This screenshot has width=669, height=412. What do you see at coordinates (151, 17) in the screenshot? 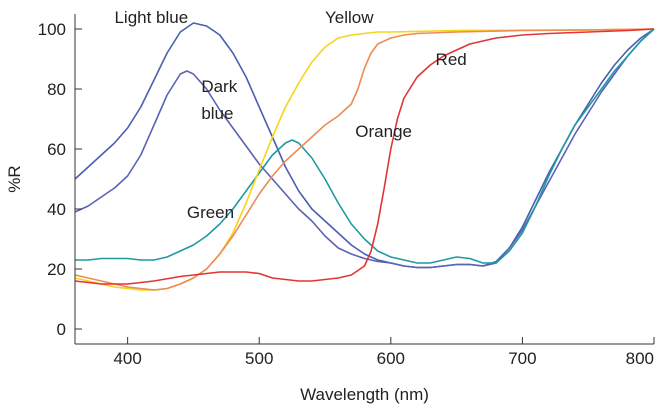
I see `series-annotation: Light blue` at bounding box center [151, 17].